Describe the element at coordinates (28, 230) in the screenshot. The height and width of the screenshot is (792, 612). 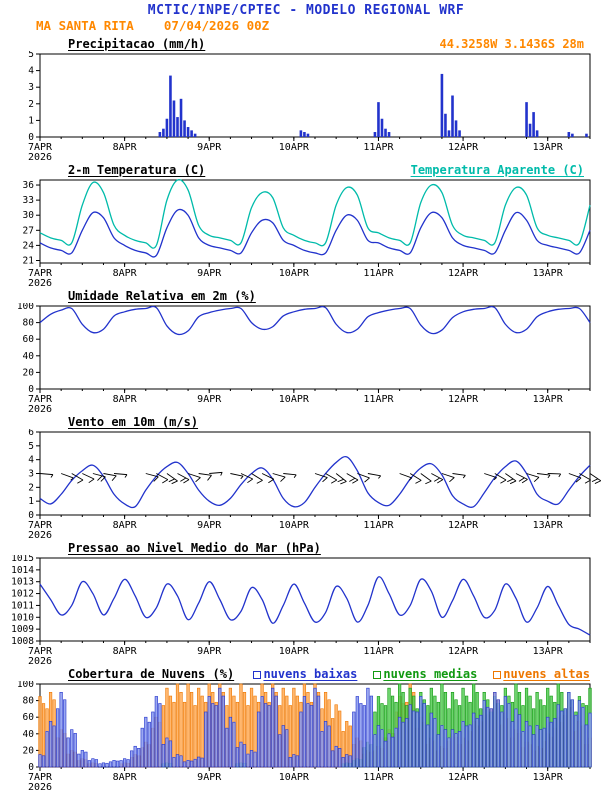
I see `svg-text: 27` at that location.